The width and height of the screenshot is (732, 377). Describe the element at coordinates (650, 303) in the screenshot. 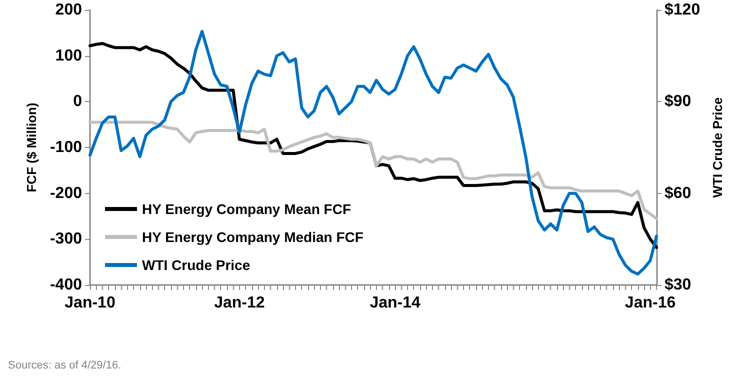

I see `x-tick-label: Jan-16` at that location.